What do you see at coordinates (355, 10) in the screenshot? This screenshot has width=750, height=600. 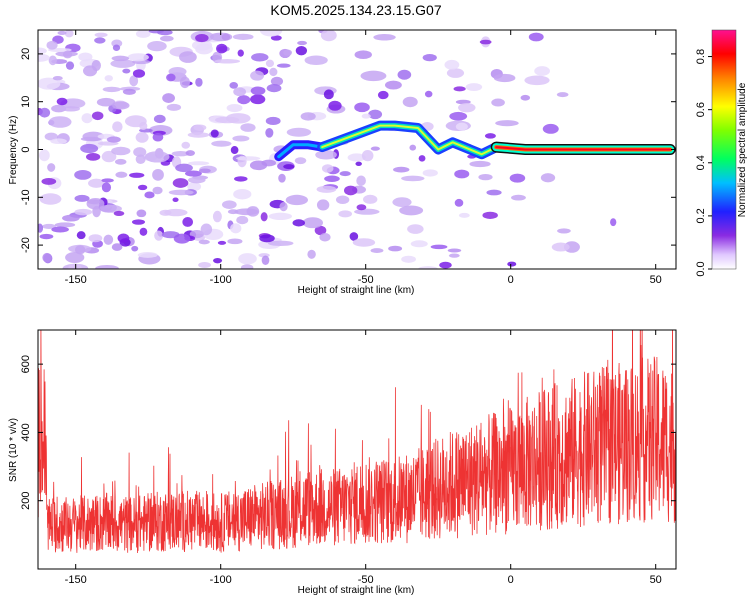 I see `figure-title: KOM5.2025.134.23.15.G07` at bounding box center [355, 10].